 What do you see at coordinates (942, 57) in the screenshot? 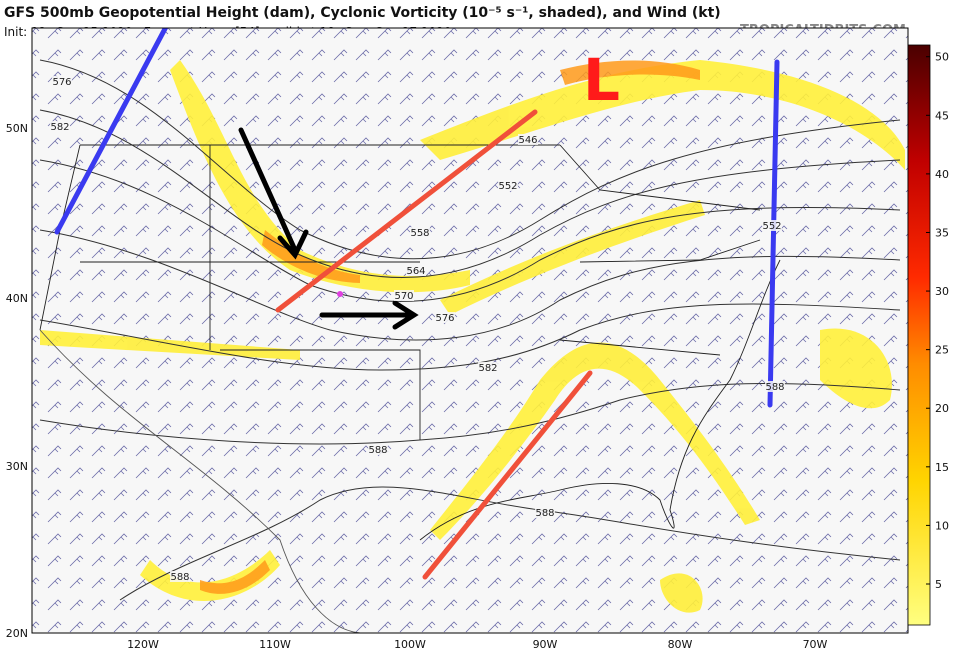
I see `colorbar-label: 50` at bounding box center [942, 57].